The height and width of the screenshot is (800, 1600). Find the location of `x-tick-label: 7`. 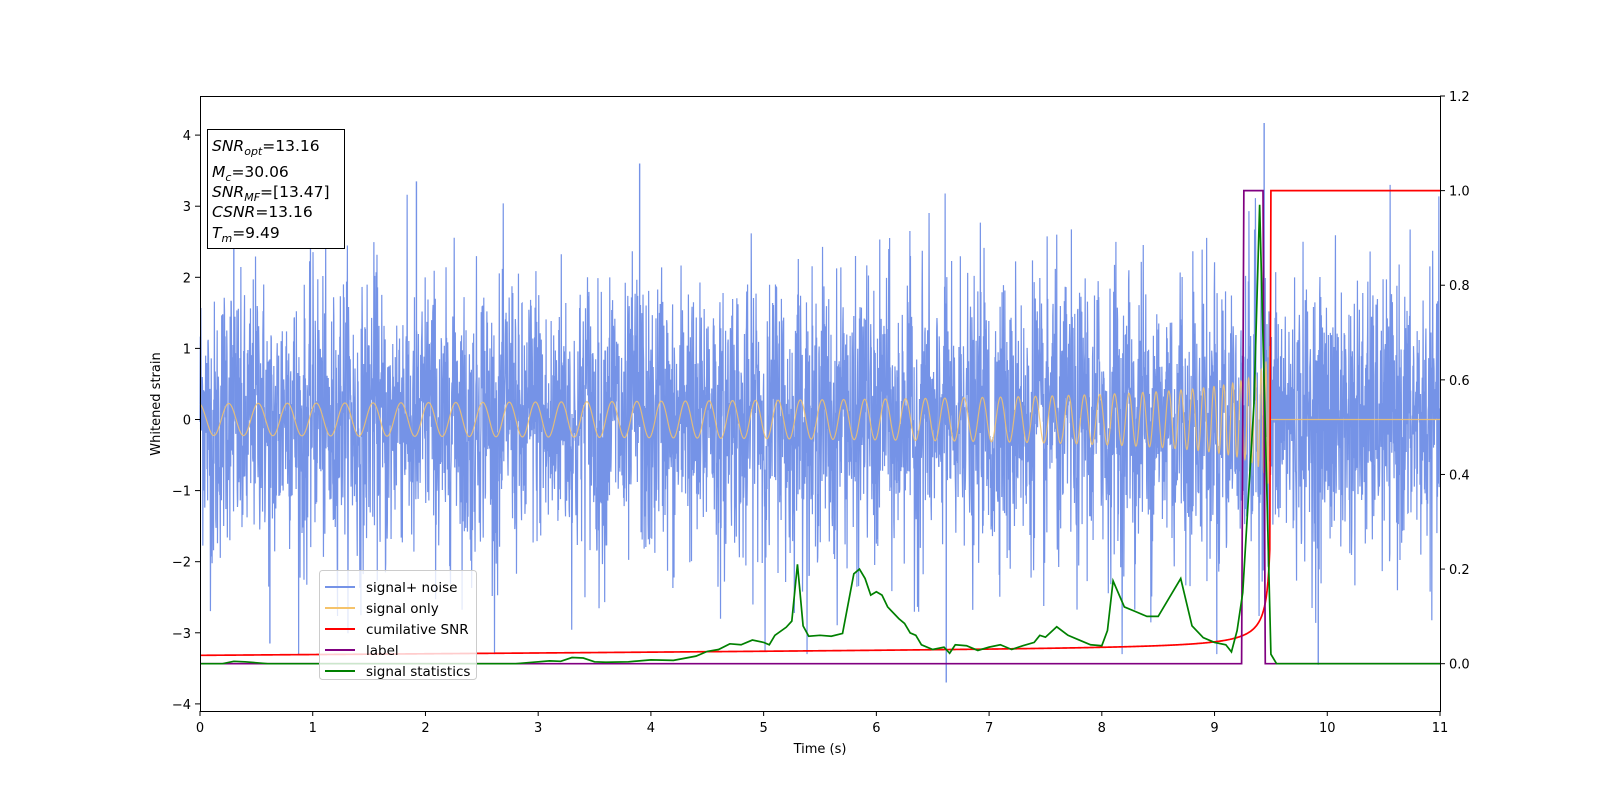

x-tick-label: 7 is located at coordinates (989, 728).